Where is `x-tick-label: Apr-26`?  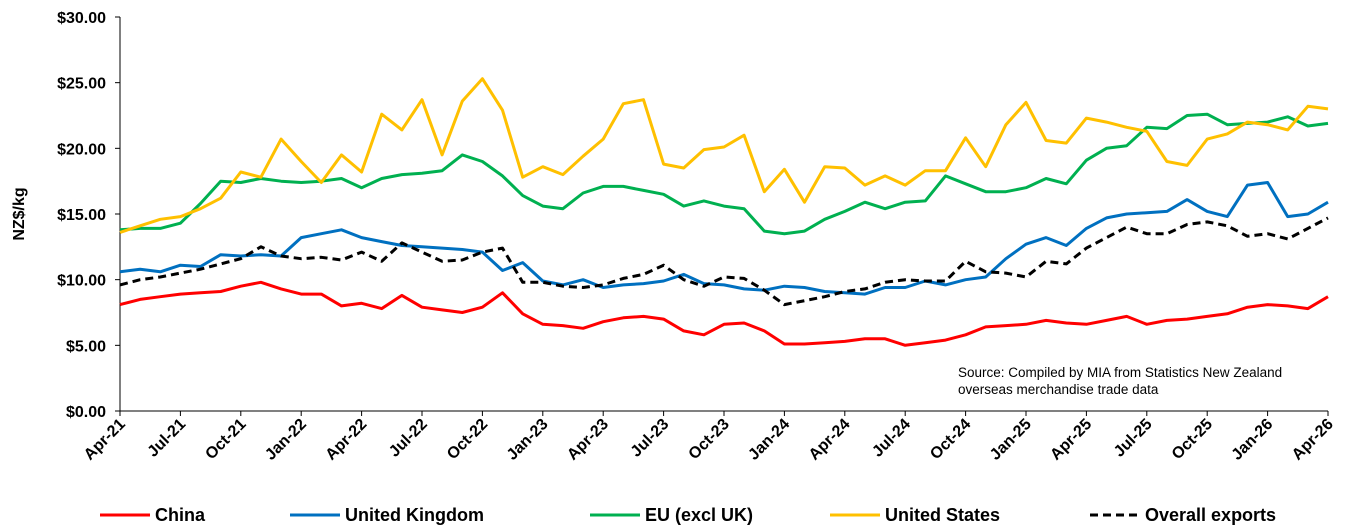
x-tick-label: Apr-26 is located at coordinates (1313, 440).